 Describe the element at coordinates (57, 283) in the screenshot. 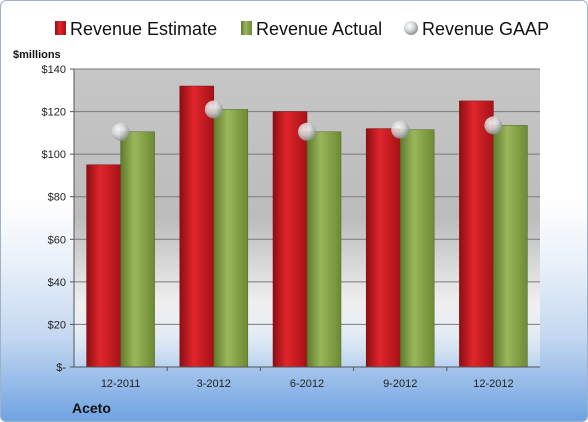

I see `y-tick-label: $40` at that location.